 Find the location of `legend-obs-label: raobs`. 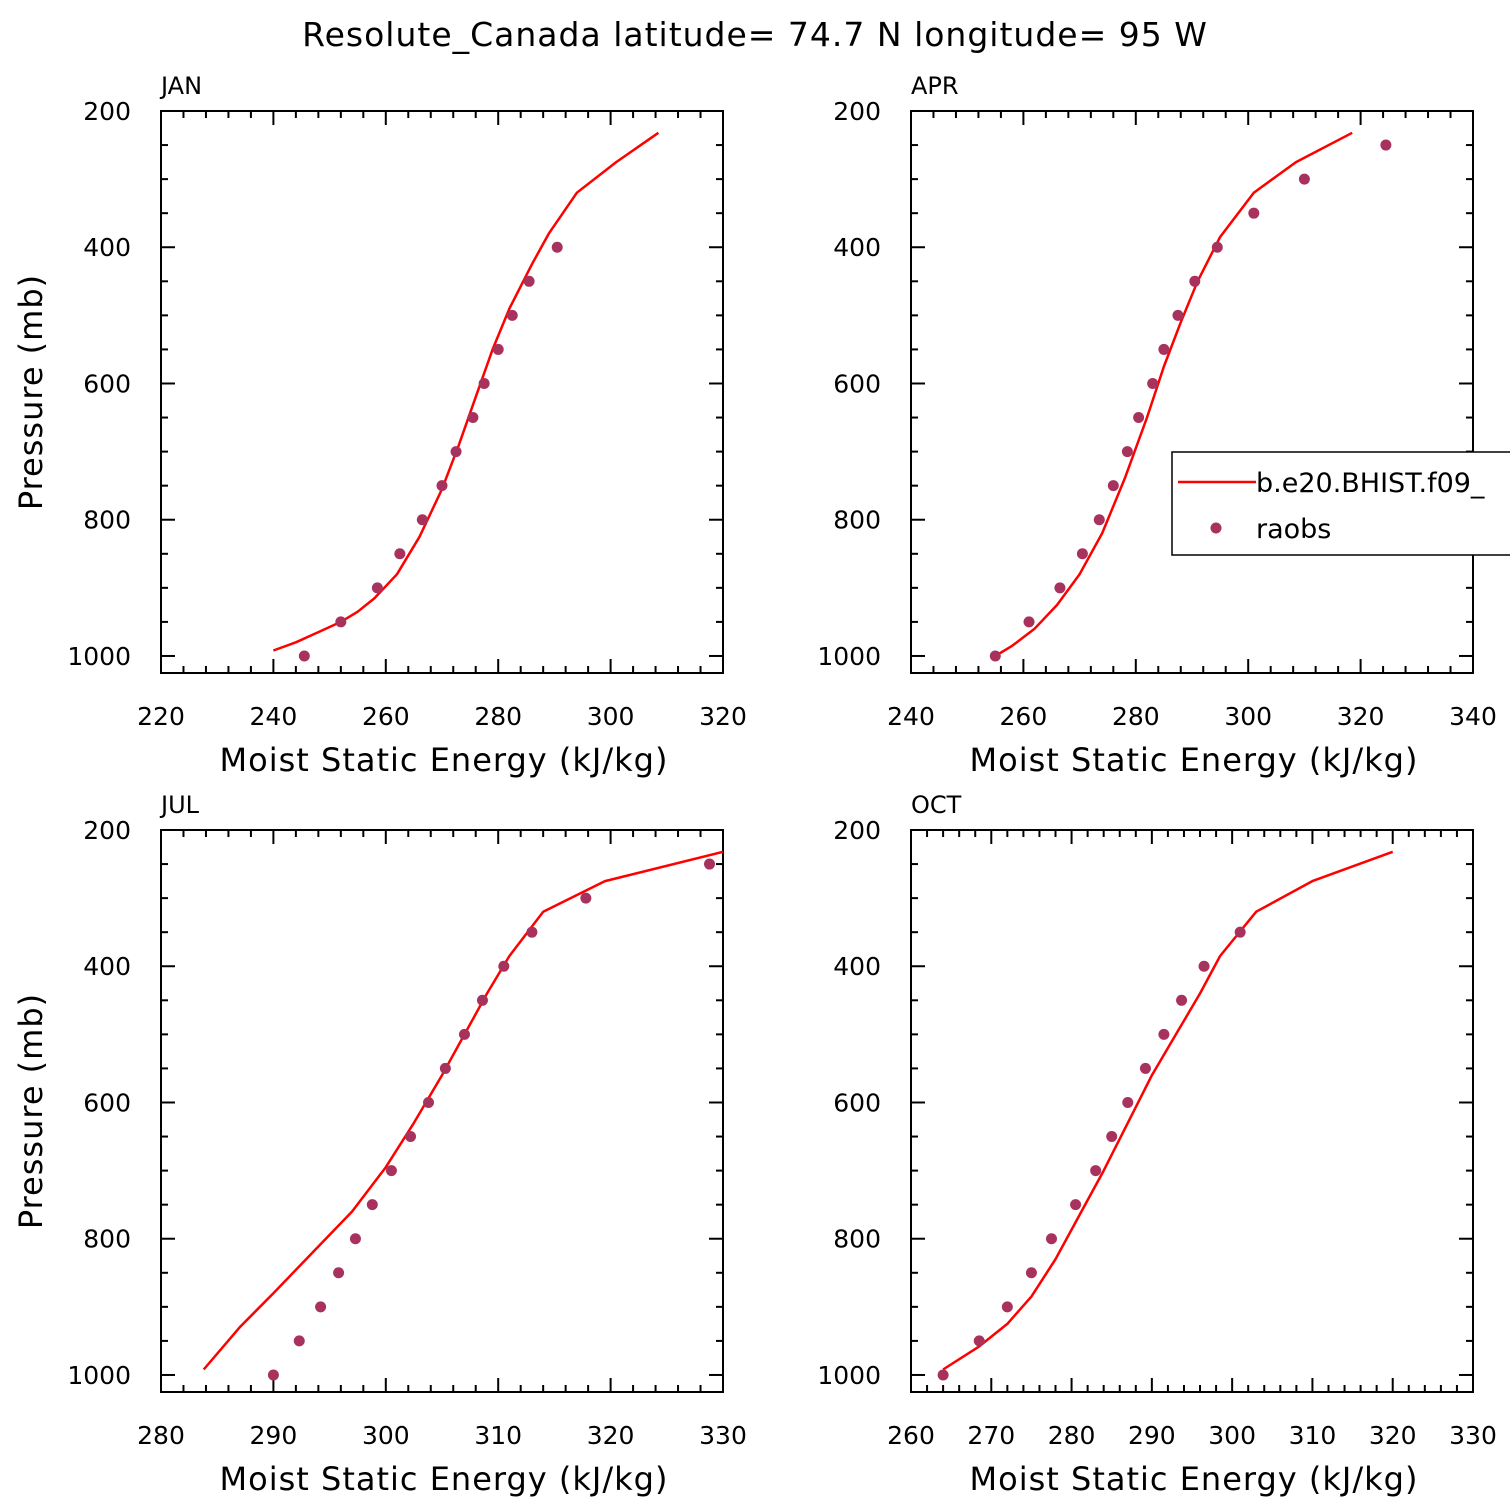

legend-obs-label: raobs is located at coordinates (1293, 529).